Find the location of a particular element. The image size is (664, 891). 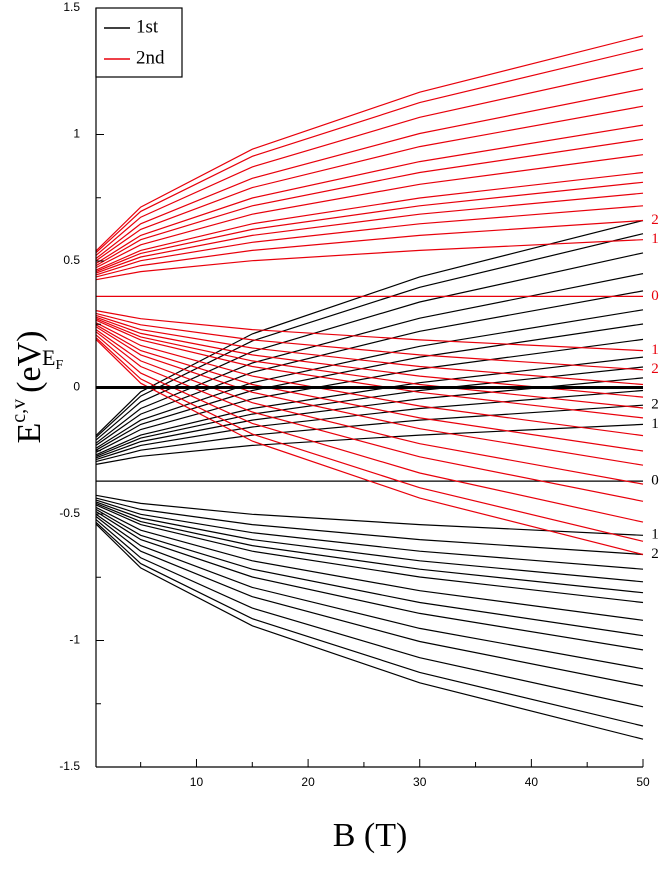

x-tick-label: 40 is located at coordinates (532, 782).